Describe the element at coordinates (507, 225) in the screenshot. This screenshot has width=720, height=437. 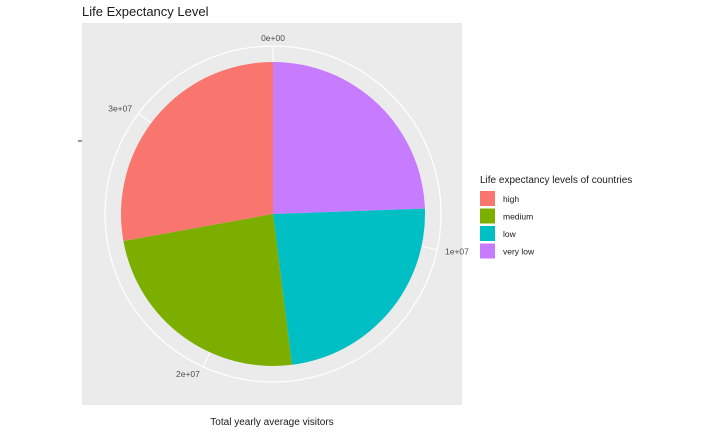
I see `legend-items: high medium low very low` at that location.